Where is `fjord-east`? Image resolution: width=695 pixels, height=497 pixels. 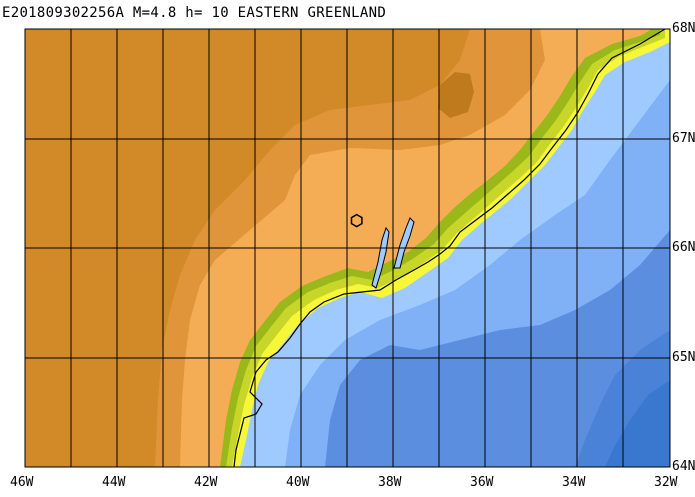 fjord-east is located at coordinates (404, 243).